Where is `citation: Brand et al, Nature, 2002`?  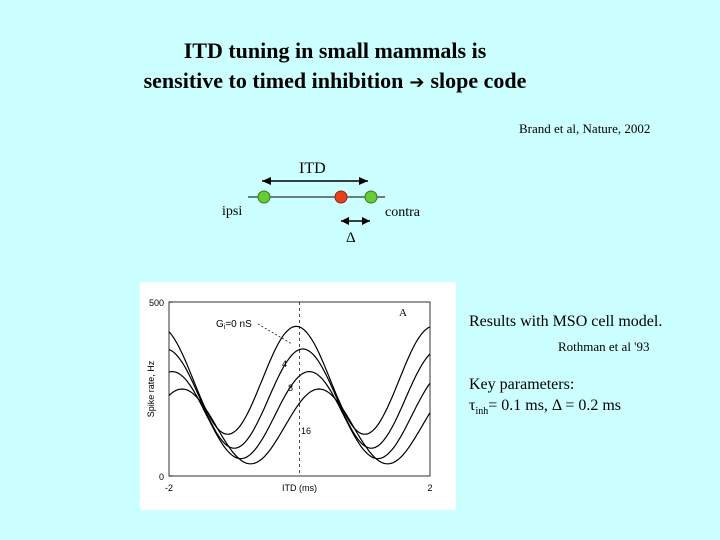
citation: Brand et al, Nature, 2002 is located at coordinates (585, 128).